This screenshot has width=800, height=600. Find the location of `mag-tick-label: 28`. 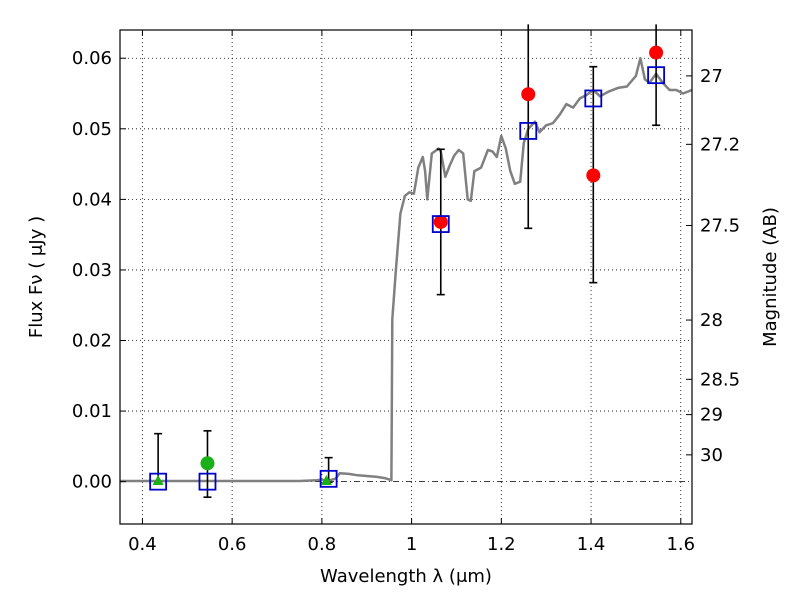

mag-tick-label: 28 is located at coordinates (711, 320).